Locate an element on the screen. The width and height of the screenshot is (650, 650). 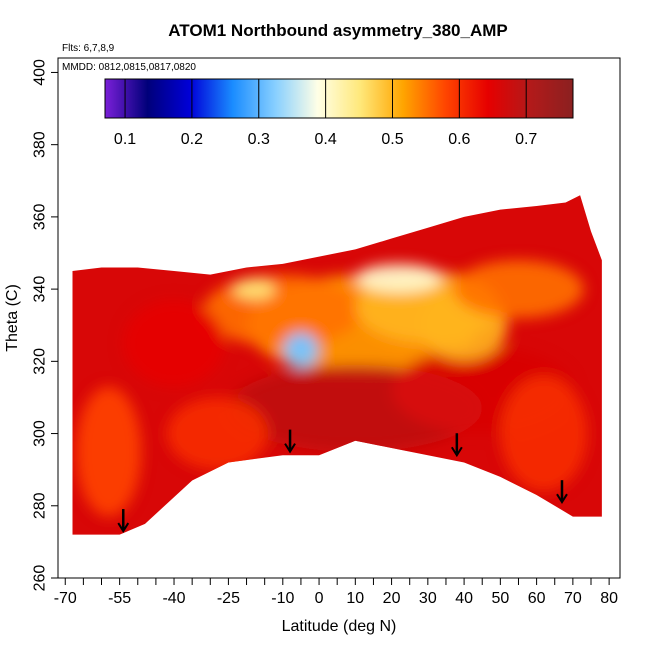
colorbar-tick-label: 0.3 is located at coordinates (259, 139).